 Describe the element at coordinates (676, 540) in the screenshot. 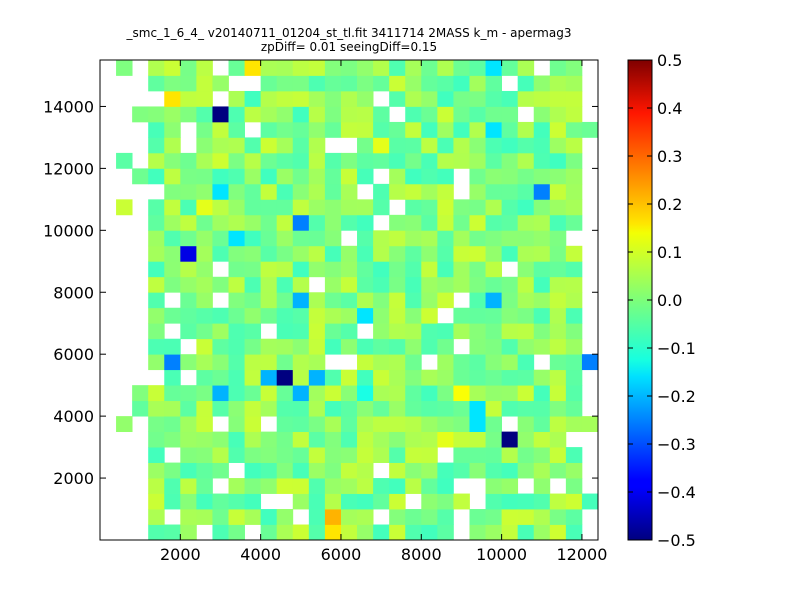

I see `colorbar-tick-label: −0.5` at that location.